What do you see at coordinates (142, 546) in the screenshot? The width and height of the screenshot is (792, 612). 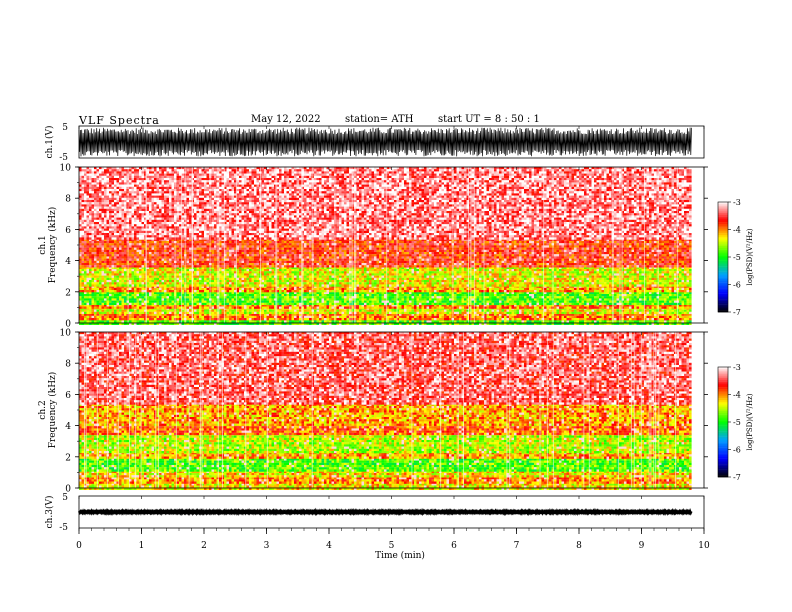 I see `time-tick-label: 1` at bounding box center [142, 546].